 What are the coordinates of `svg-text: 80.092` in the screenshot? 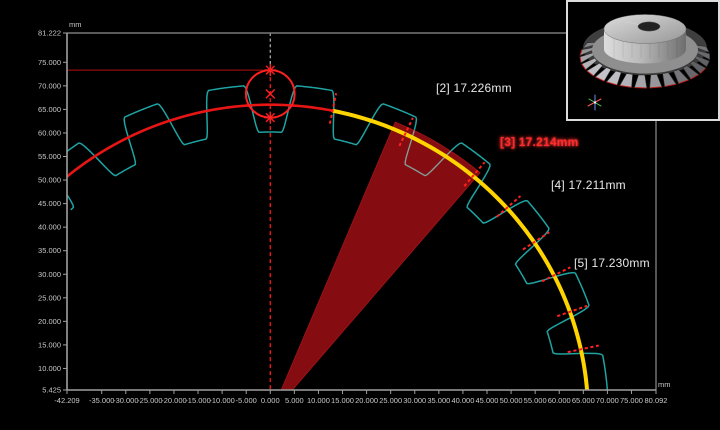 It's located at (656, 400).